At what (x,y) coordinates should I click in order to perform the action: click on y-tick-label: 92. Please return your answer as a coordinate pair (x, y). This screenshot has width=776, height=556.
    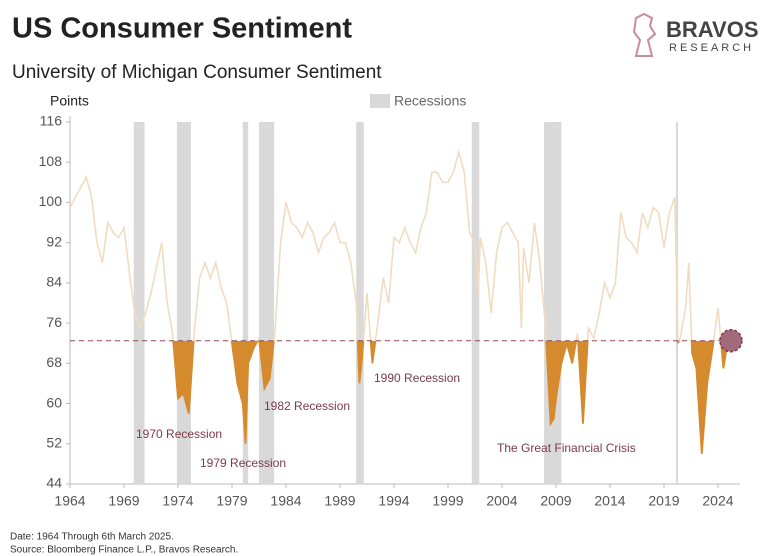
    Looking at the image, I should click on (54, 241).